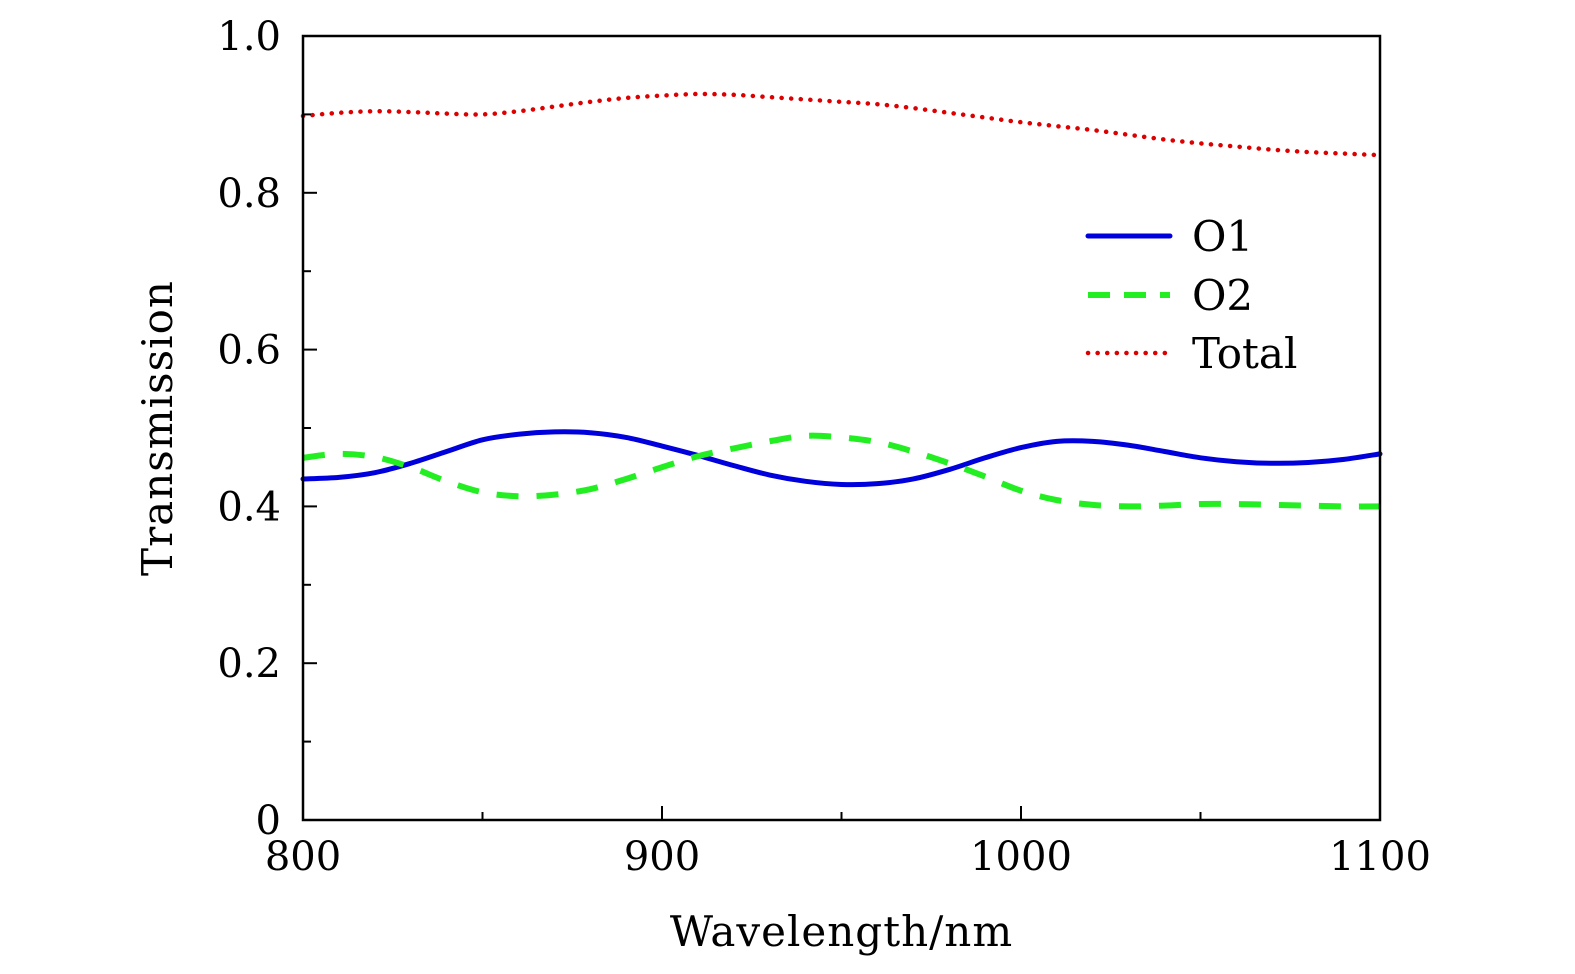 The width and height of the screenshot is (1575, 974). I want to click on x-tick-label: 800, so click(303, 857).